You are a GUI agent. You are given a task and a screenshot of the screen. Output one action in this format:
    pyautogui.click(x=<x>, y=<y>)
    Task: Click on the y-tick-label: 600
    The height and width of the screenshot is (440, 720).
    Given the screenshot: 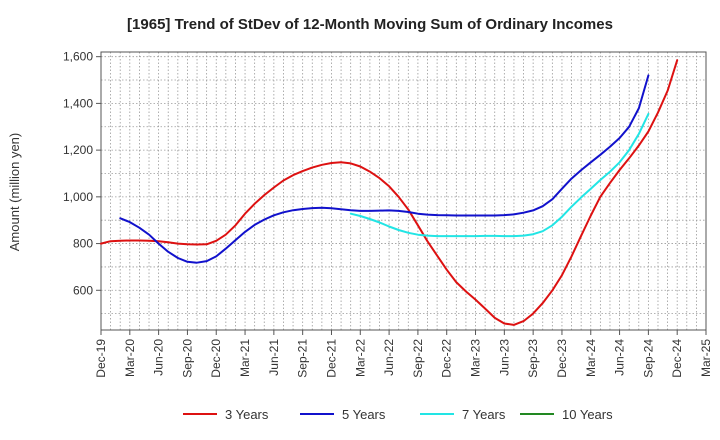 What is the action you would take?
    pyautogui.click(x=83, y=290)
    